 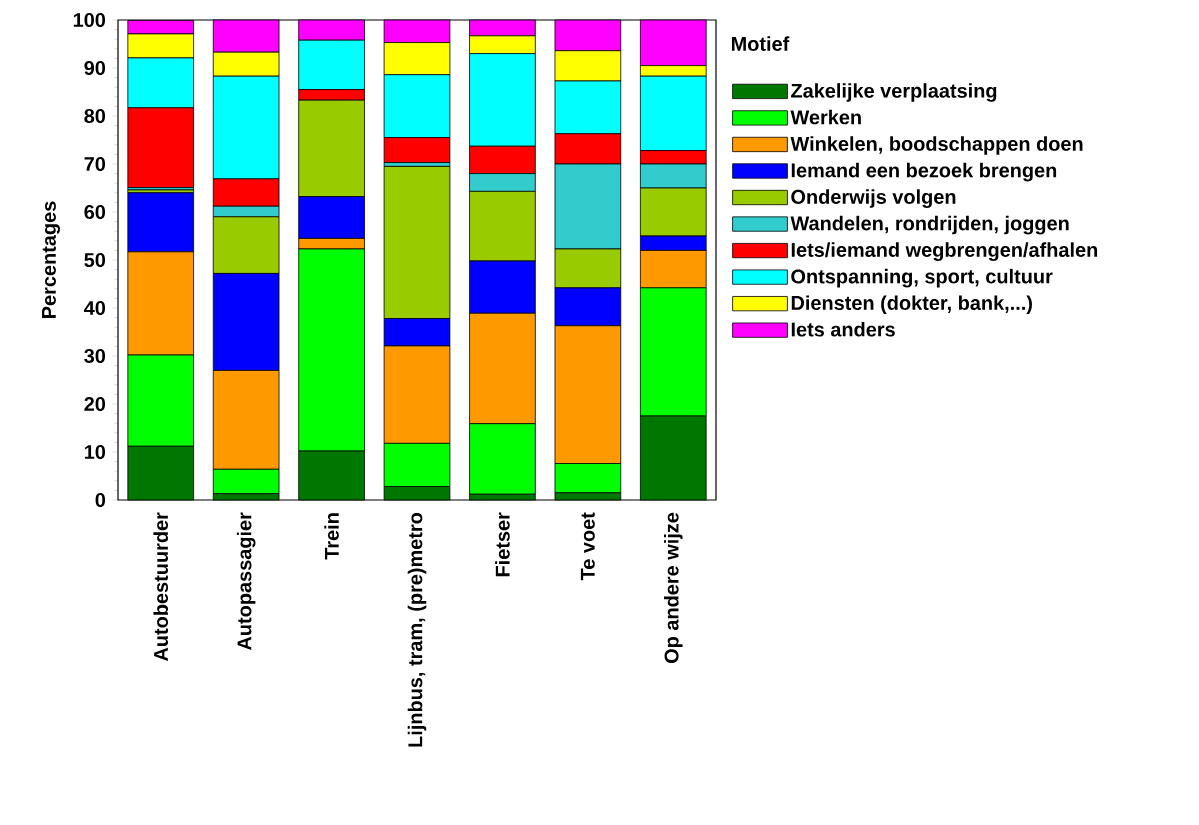 I want to click on x-tick-label: Trein, so click(x=331, y=536).